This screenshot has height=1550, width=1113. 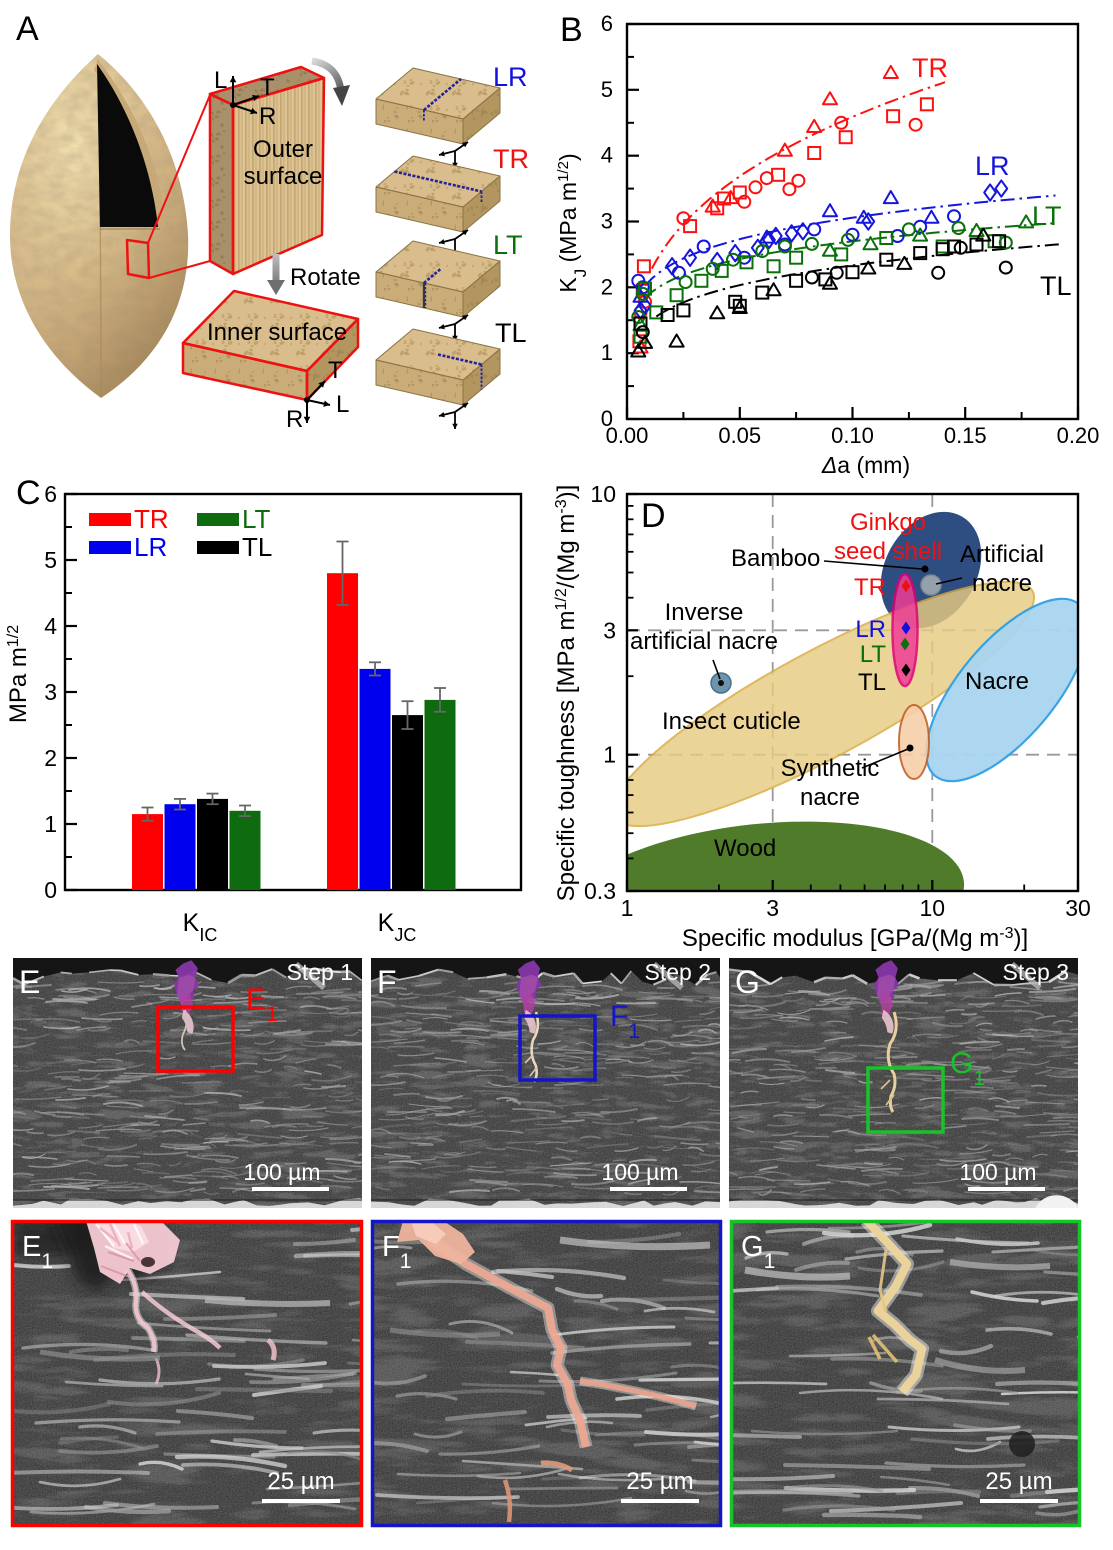 I want to click on svg-text: Ginkgo, so click(x=888, y=522).